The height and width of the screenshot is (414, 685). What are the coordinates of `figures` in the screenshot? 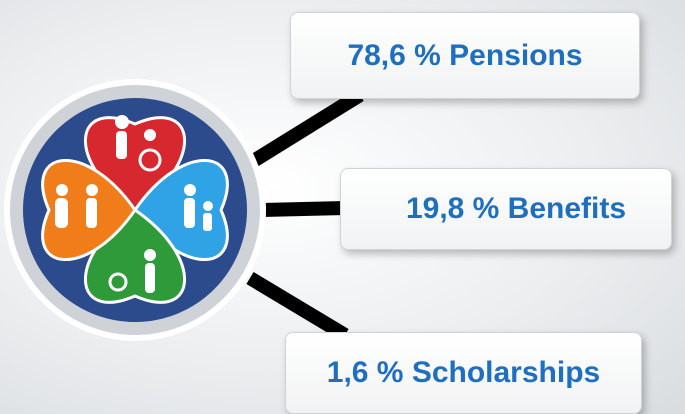 It's located at (134, 204).